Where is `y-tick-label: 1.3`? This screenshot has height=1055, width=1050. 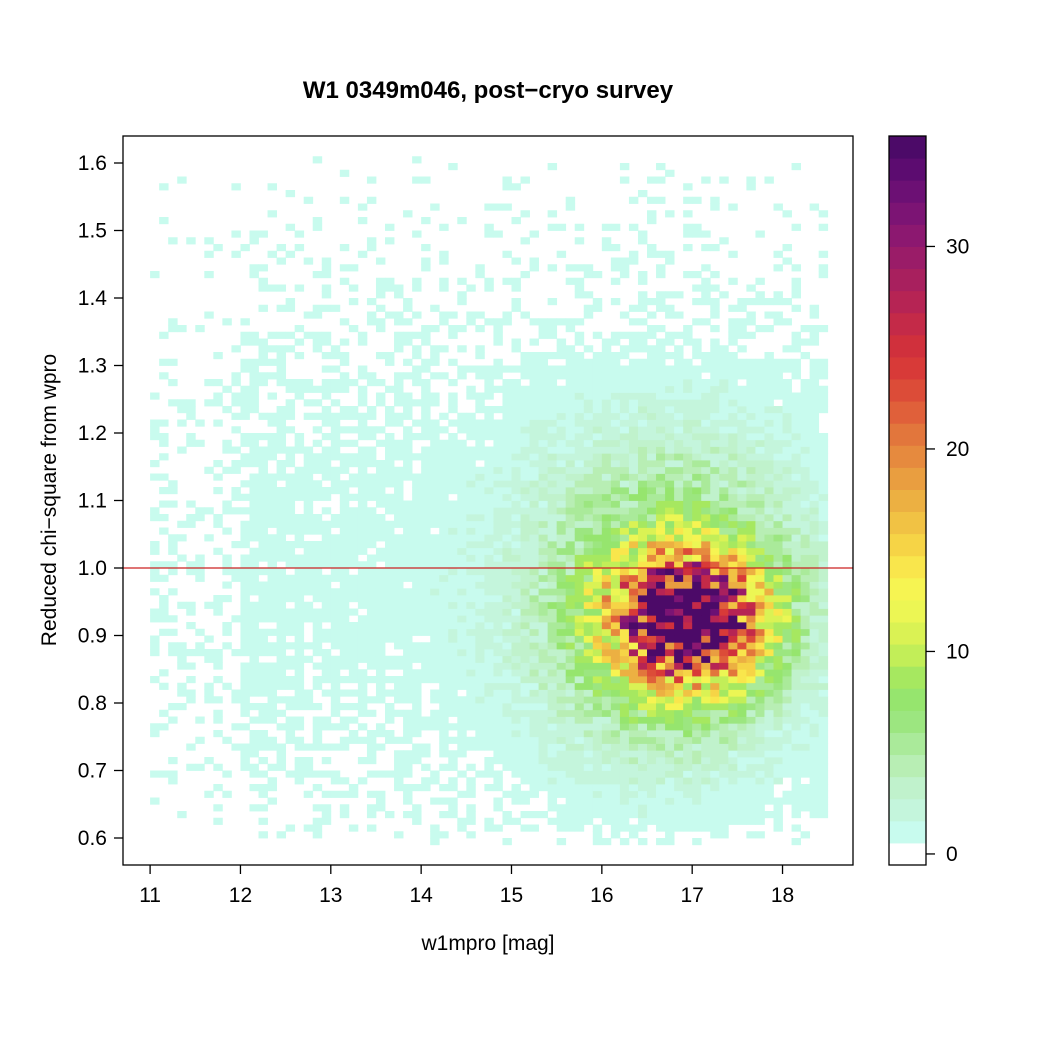 y-tick-label: 1.3 is located at coordinates (92, 366).